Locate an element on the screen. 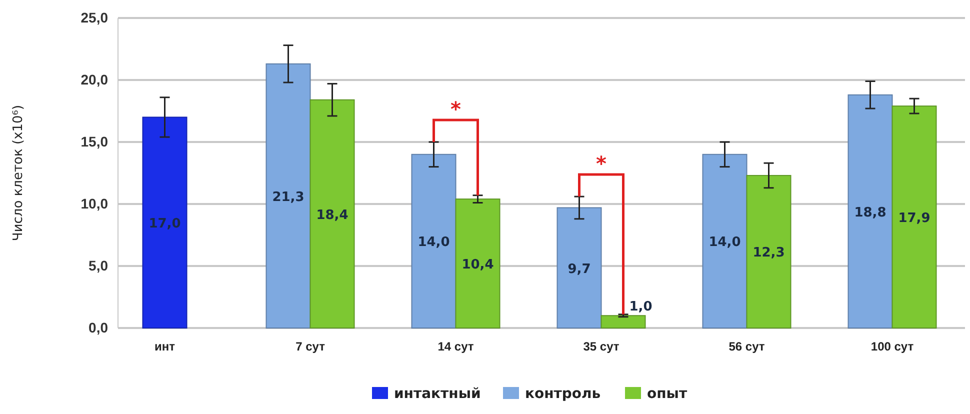 Image resolution: width=970 pixels, height=414 pixels. y-axis-title: Число клеток (x10⁶) is located at coordinates (18, 173).